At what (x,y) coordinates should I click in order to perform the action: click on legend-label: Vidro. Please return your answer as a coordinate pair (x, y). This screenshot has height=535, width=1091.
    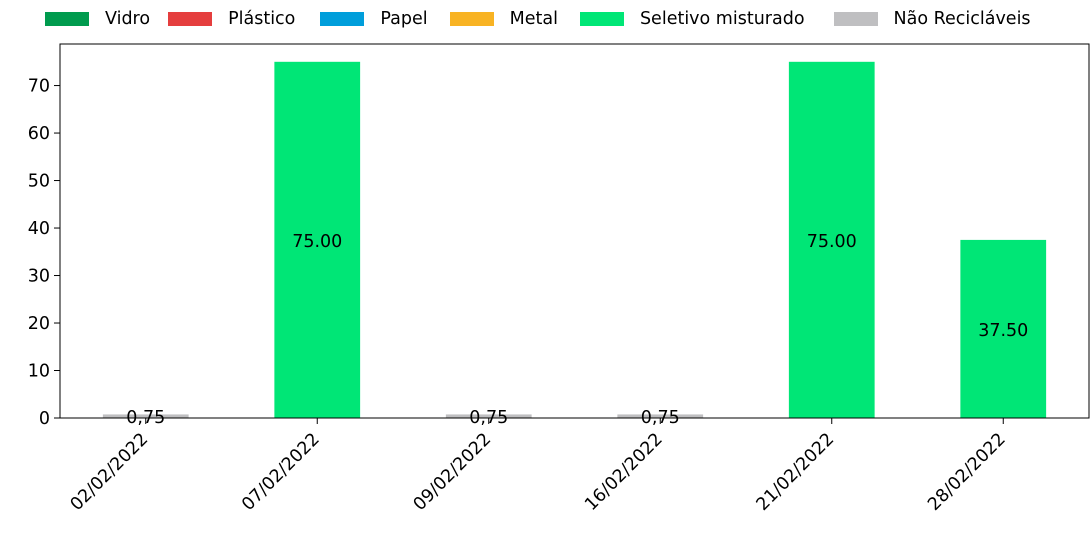
    Looking at the image, I should click on (128, 19).